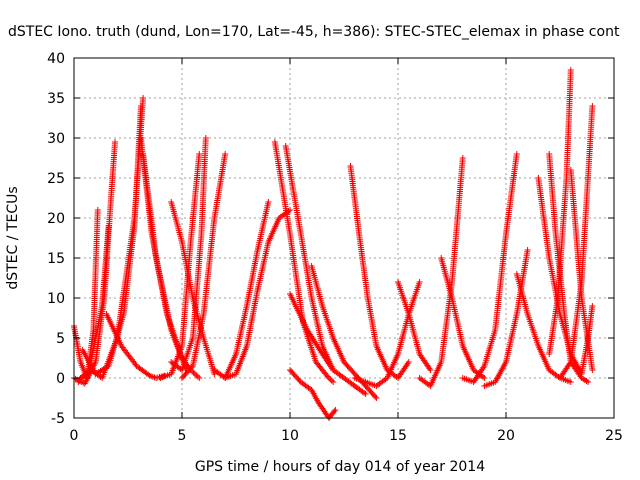  What do you see at coordinates (506, 436) in the screenshot?
I see `x-tick-label: 20` at bounding box center [506, 436].